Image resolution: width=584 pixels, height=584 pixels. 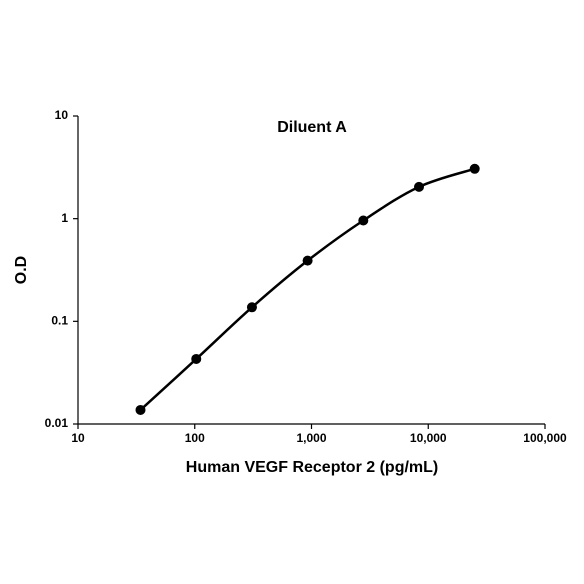 What do you see at coordinates (312, 467) in the screenshot?
I see `x-axis-label: Human VEGF Receptor 2 (pg/mL)` at bounding box center [312, 467].